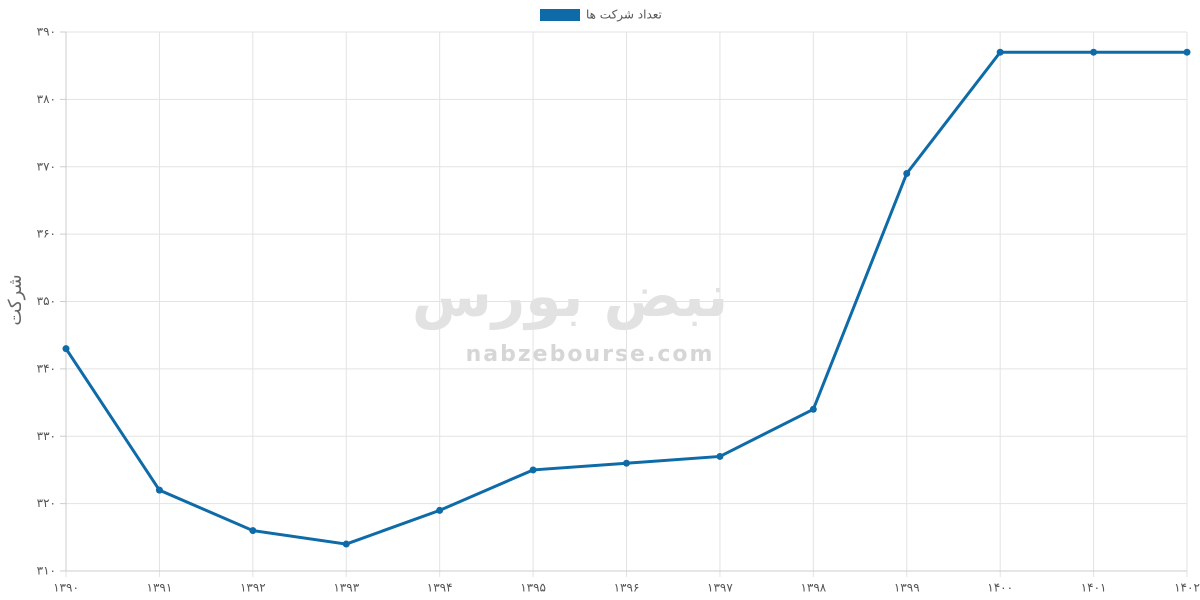 Image resolution: width=1200 pixels, height=600 pixels. Describe the element at coordinates (46, 436) in the screenshot. I see `y-tick-label: ۳۳۰` at that location.